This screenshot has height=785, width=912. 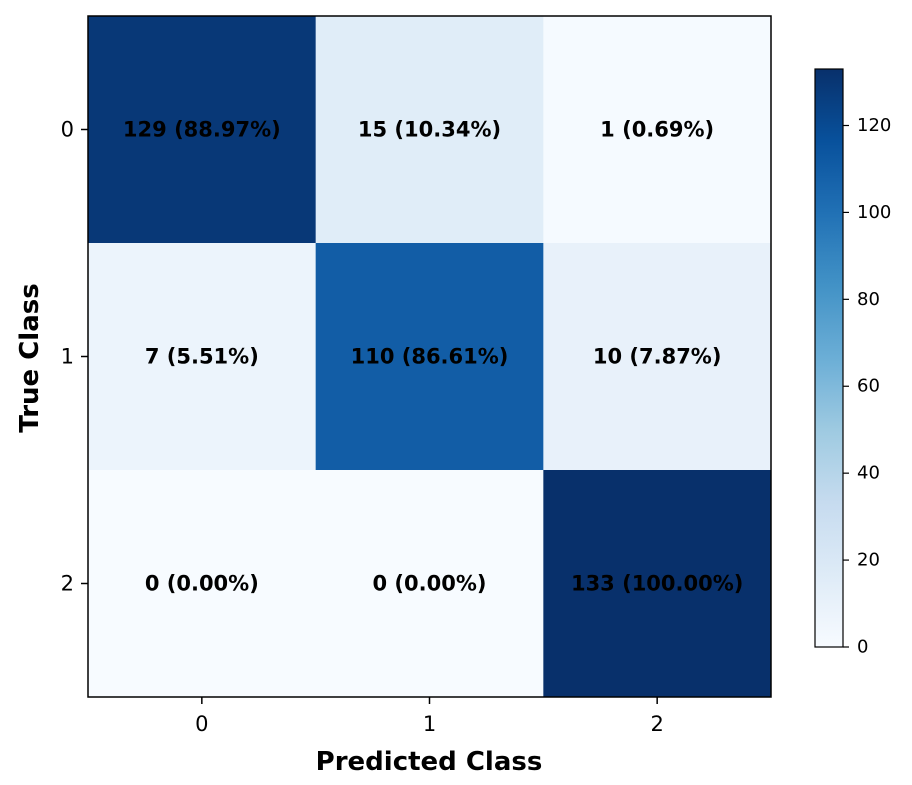 I want to click on cell-value-label: 133 (100.00%), so click(x=657, y=584).